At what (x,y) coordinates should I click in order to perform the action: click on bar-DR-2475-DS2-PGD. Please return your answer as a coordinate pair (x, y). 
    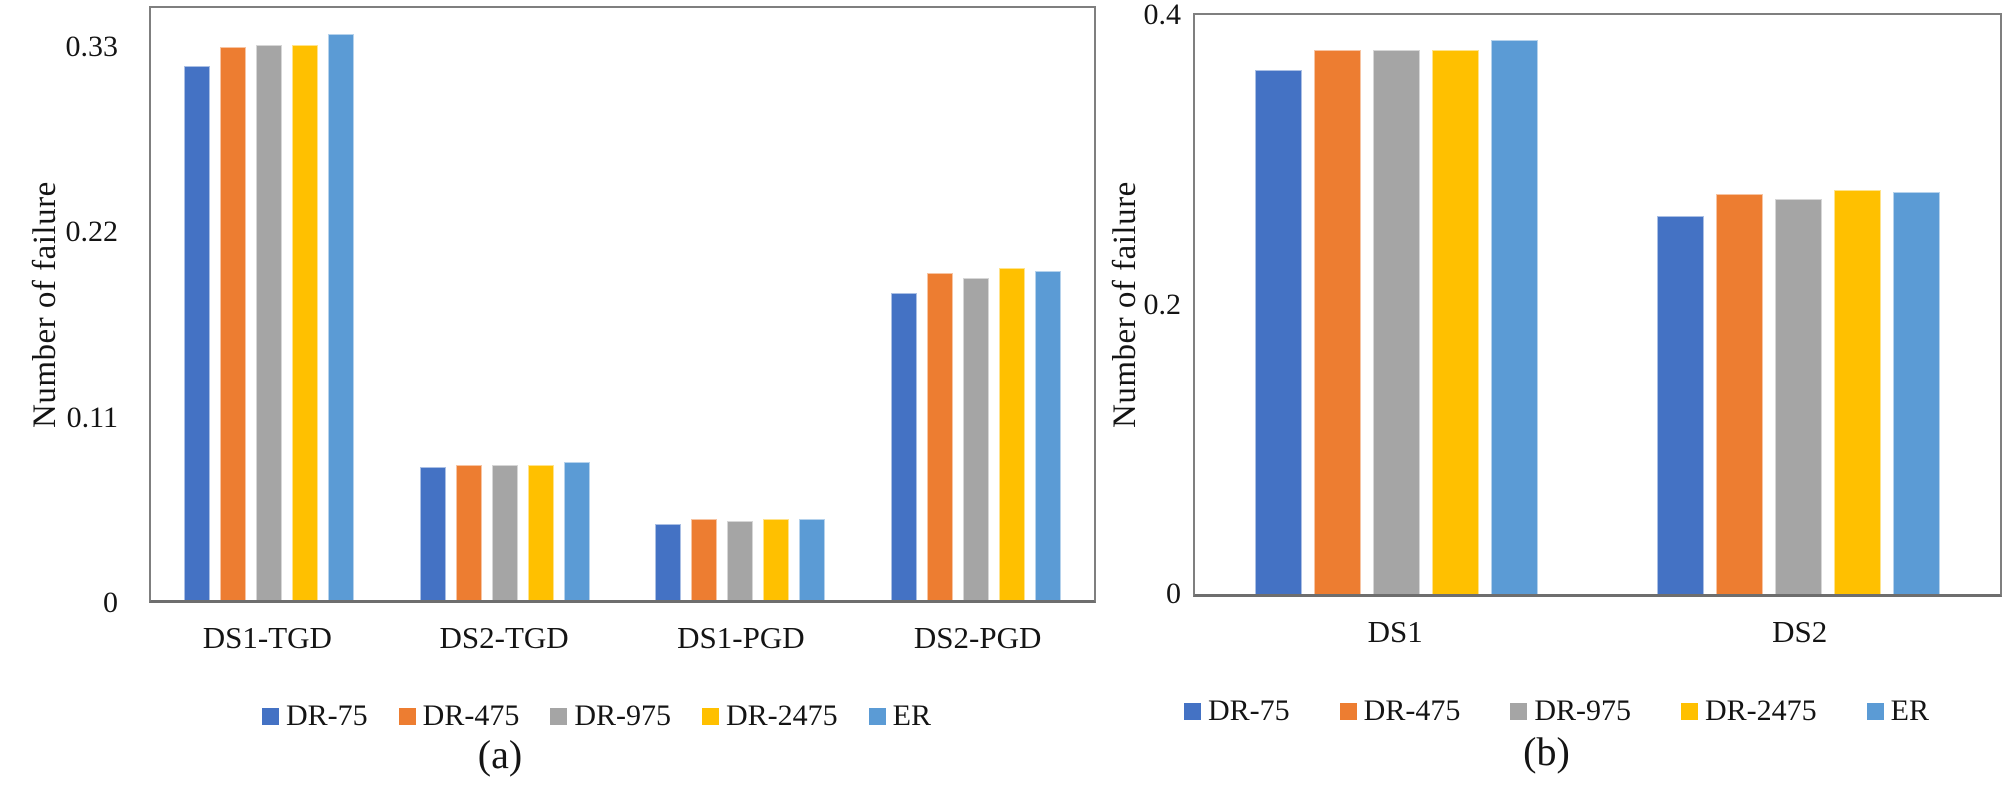
    Looking at the image, I should click on (1012, 434).